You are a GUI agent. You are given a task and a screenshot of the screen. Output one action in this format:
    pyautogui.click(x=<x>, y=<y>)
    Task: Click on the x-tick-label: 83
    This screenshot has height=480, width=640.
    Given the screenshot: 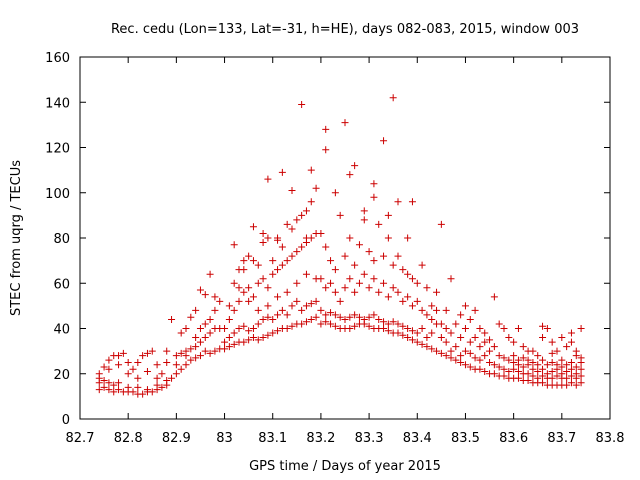 What is the action you would take?
    pyautogui.click(x=224, y=438)
    